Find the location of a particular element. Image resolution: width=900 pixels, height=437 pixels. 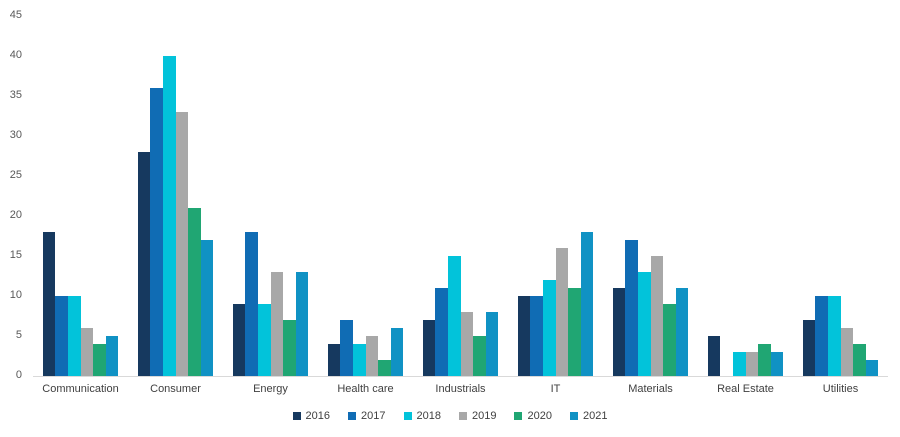

y-tick-label: 0 is located at coordinates (18, 375).